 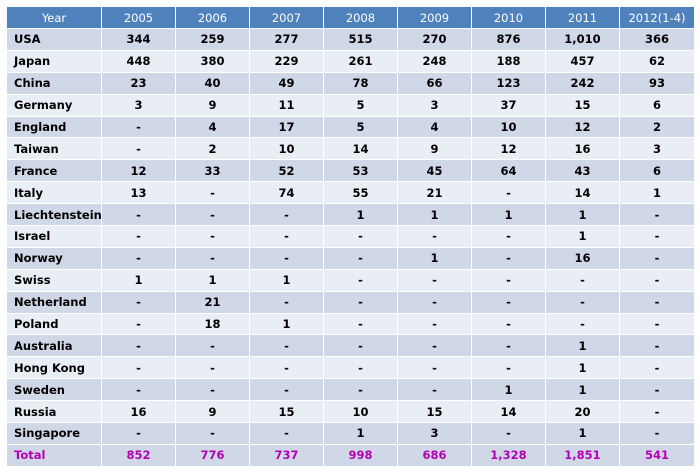 What do you see at coordinates (582, 17) in the screenshot?
I see `header-cell-2011: 2011` at bounding box center [582, 17].